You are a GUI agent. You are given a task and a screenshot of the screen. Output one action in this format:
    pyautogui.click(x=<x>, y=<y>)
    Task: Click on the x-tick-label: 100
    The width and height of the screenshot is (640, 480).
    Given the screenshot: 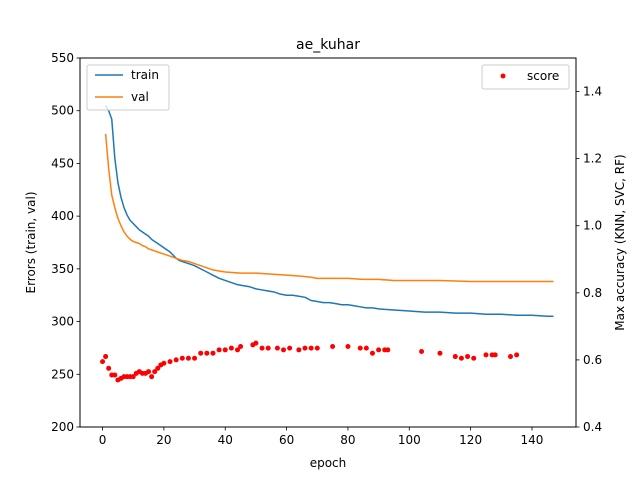 What is the action you would take?
    pyautogui.click(x=409, y=440)
    